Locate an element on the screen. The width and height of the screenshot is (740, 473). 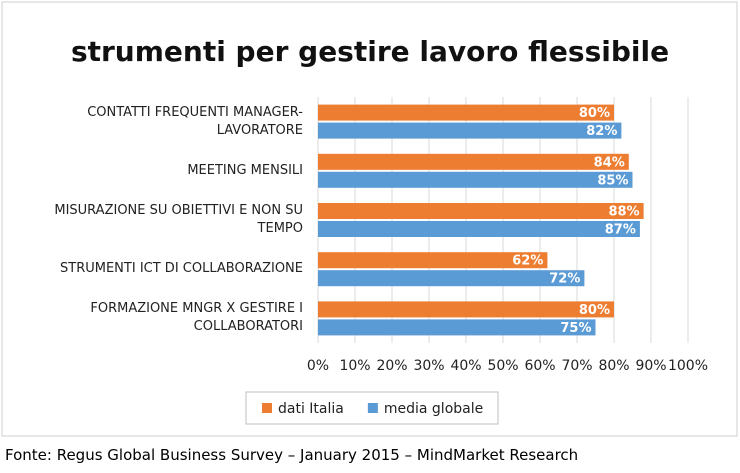
category-label: CONTATTI FREQUENTI MANAGER-LAVORATORE is located at coordinates (195, 121).